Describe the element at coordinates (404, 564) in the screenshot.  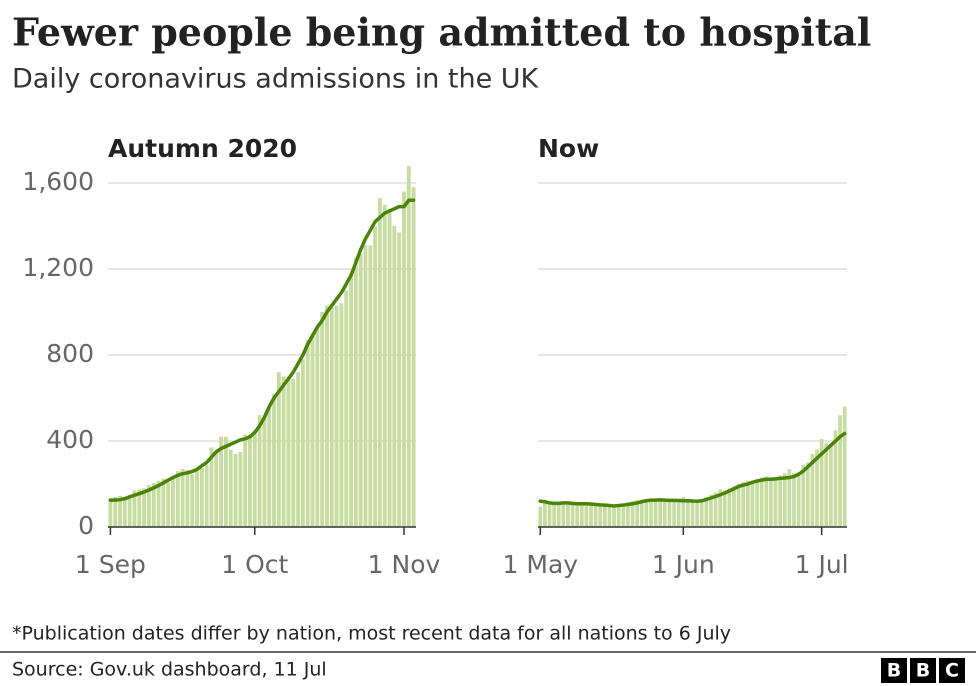
I see `x-tick-label: 1 Nov` at that location.